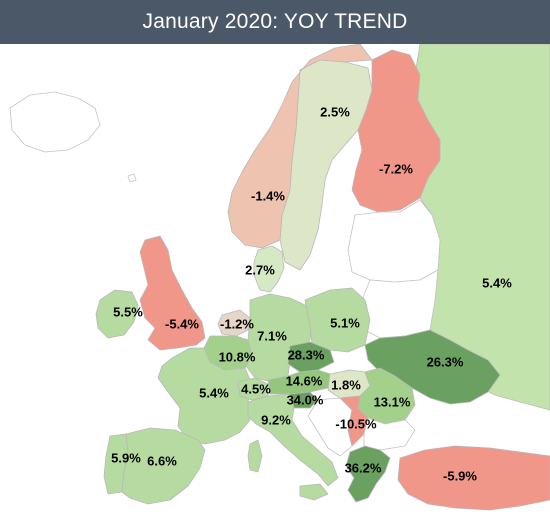 Image resolution: width=550 pixels, height=517 pixels. Describe the element at coordinates (293, 440) in the screenshot. I see `region-italy` at that location.